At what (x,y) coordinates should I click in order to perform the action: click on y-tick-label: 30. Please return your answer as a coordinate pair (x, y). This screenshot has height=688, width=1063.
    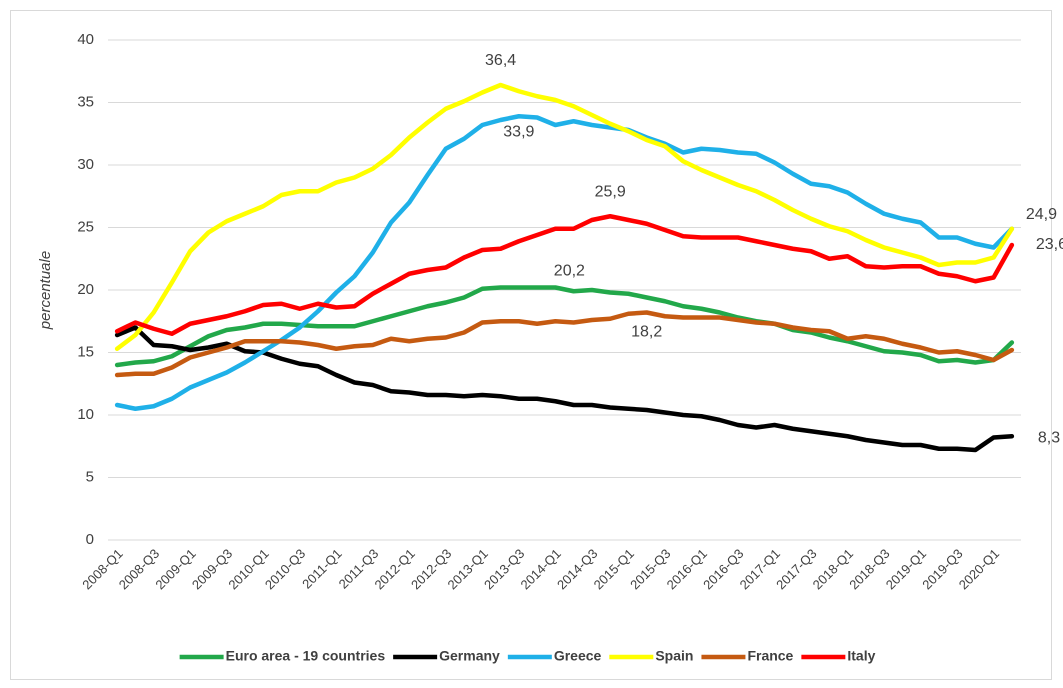
    Looking at the image, I should click on (85, 164).